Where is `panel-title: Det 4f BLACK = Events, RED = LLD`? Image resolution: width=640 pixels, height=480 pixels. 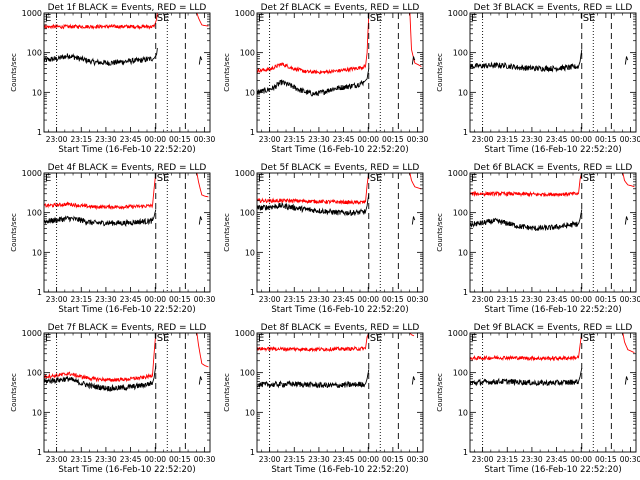 panel-title: Det 4f BLACK = Events, RED = LLD is located at coordinates (127, 168).